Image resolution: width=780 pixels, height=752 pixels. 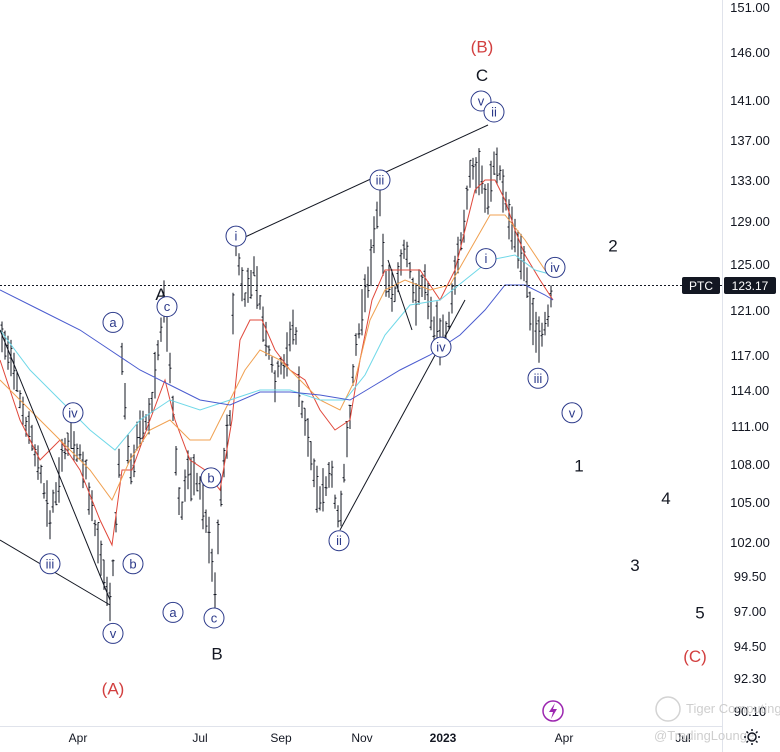 What do you see at coordinates (750, 221) in the screenshot?
I see `y-tick-label: 129.00` at bounding box center [750, 221].